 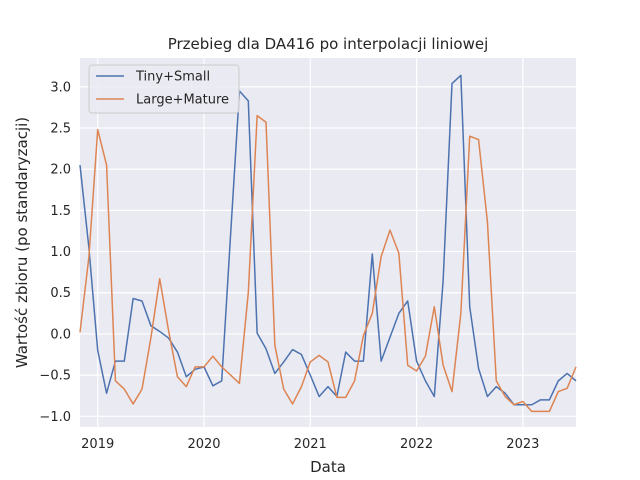 What do you see at coordinates (203, 444) in the screenshot?
I see `x-tick-label: 2020` at bounding box center [203, 444].